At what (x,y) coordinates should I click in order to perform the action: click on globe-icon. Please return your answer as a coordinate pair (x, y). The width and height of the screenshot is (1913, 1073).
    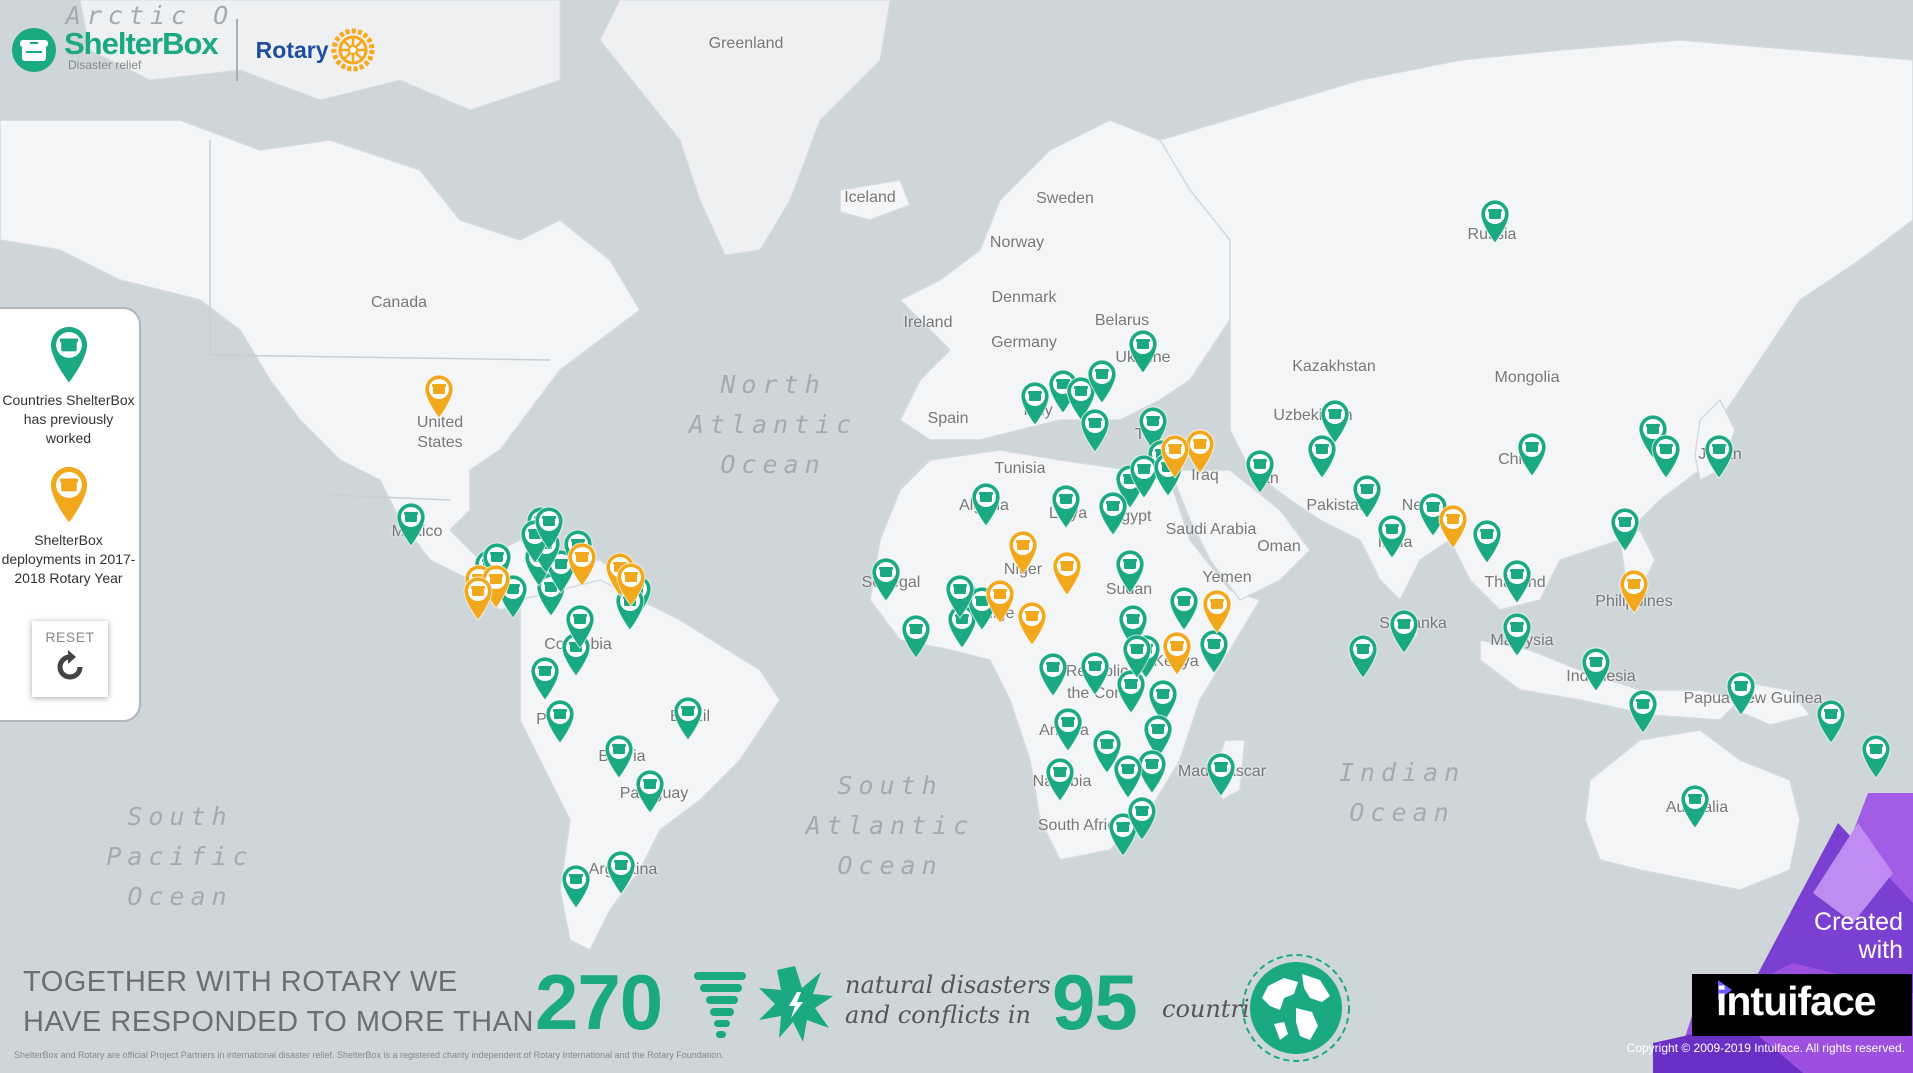
    Looking at the image, I should click on (1296, 1008).